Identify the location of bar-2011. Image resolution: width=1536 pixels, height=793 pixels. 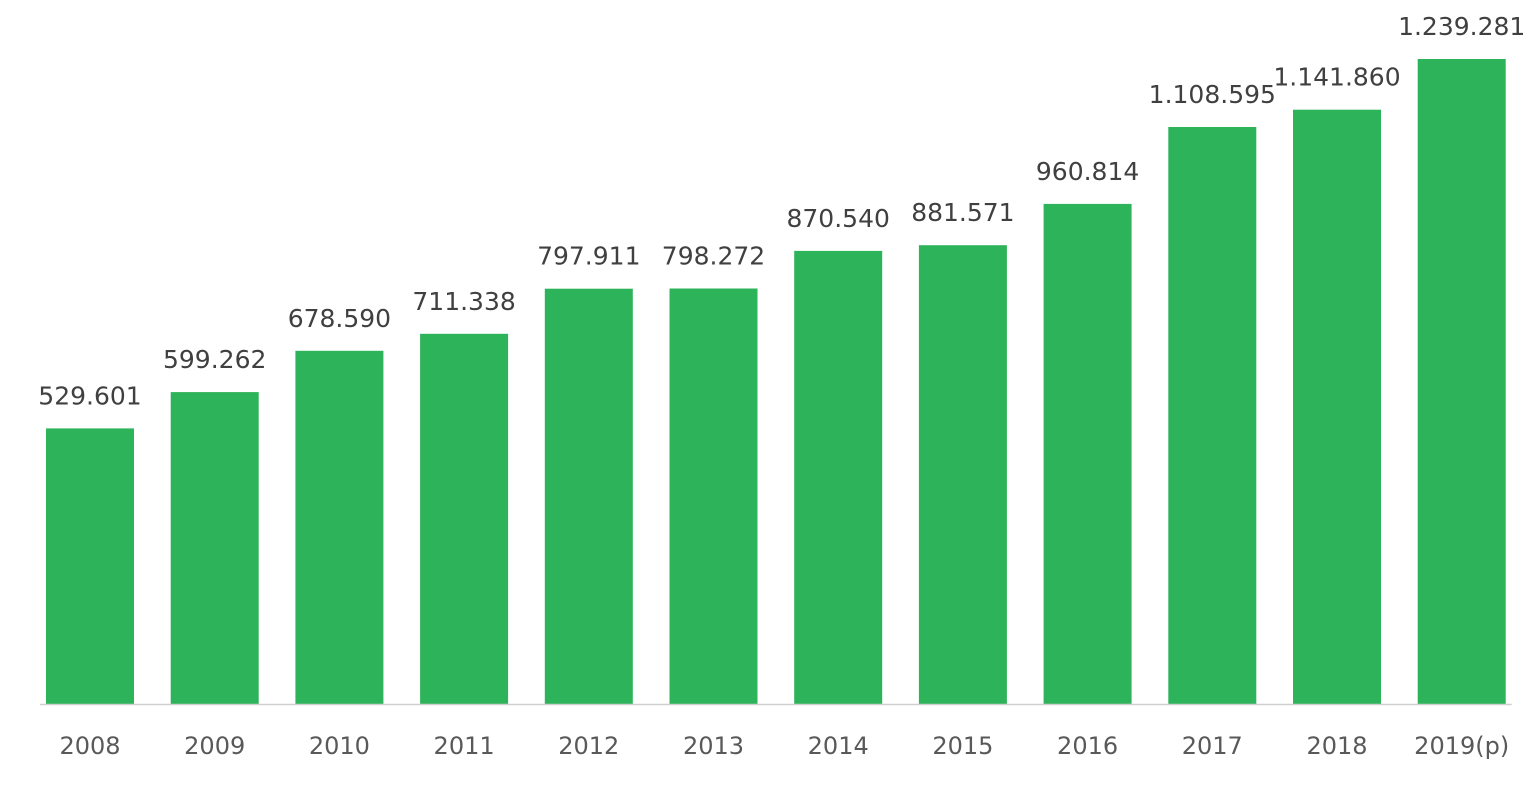
(464, 518).